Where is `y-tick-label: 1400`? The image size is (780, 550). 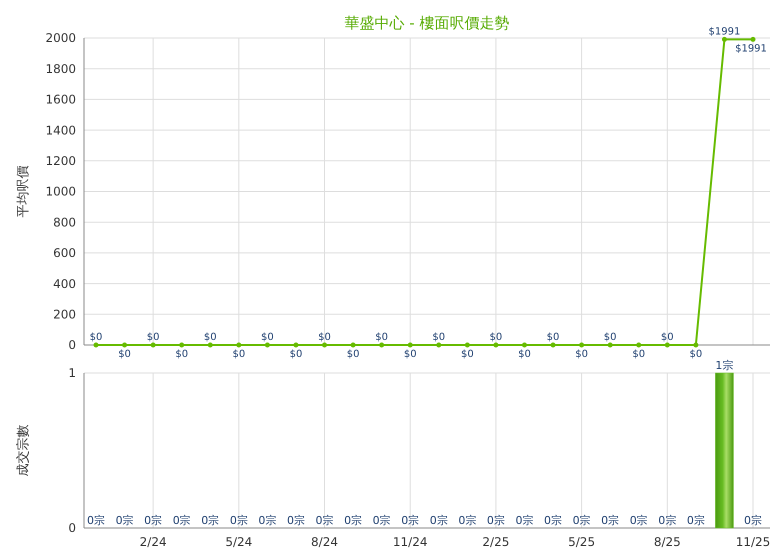 y-tick-label: 1400 is located at coordinates (60, 130).